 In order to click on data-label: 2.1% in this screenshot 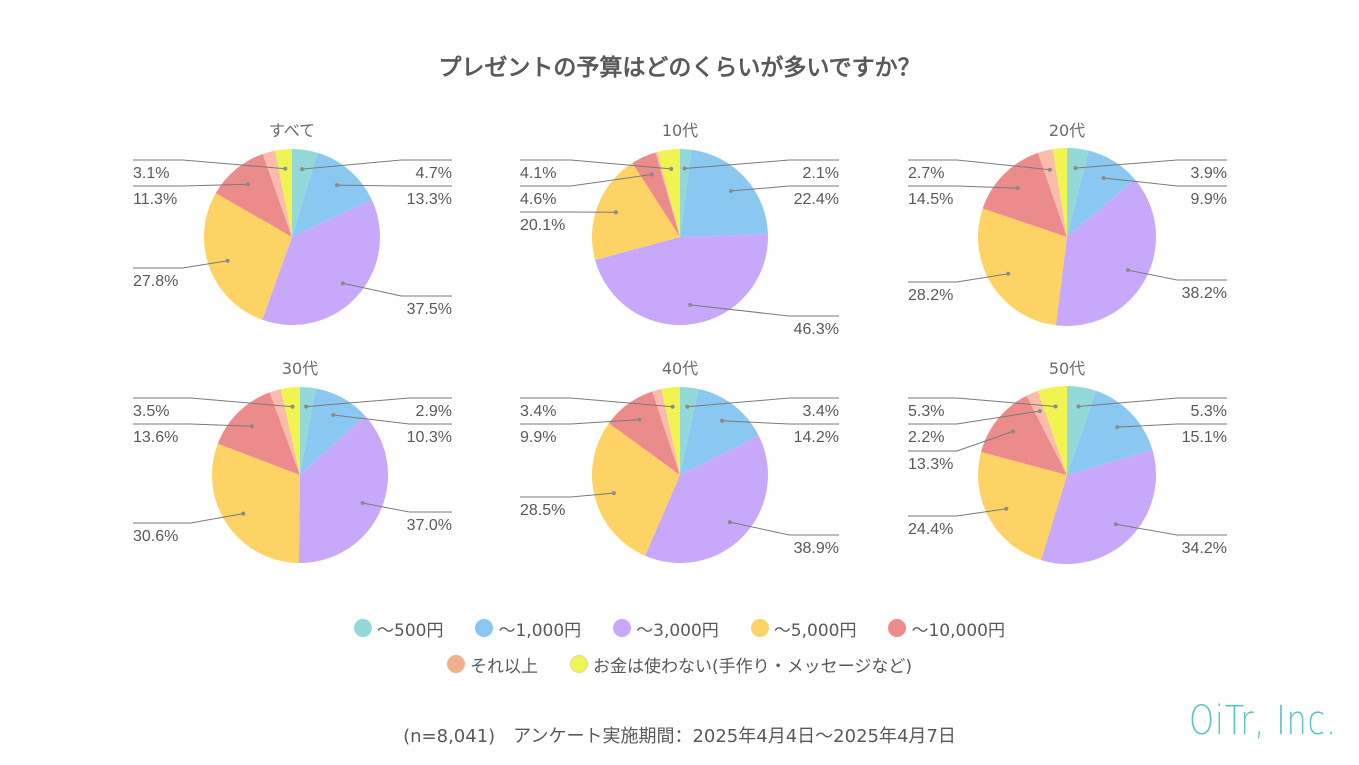, I will do `click(821, 173)`.